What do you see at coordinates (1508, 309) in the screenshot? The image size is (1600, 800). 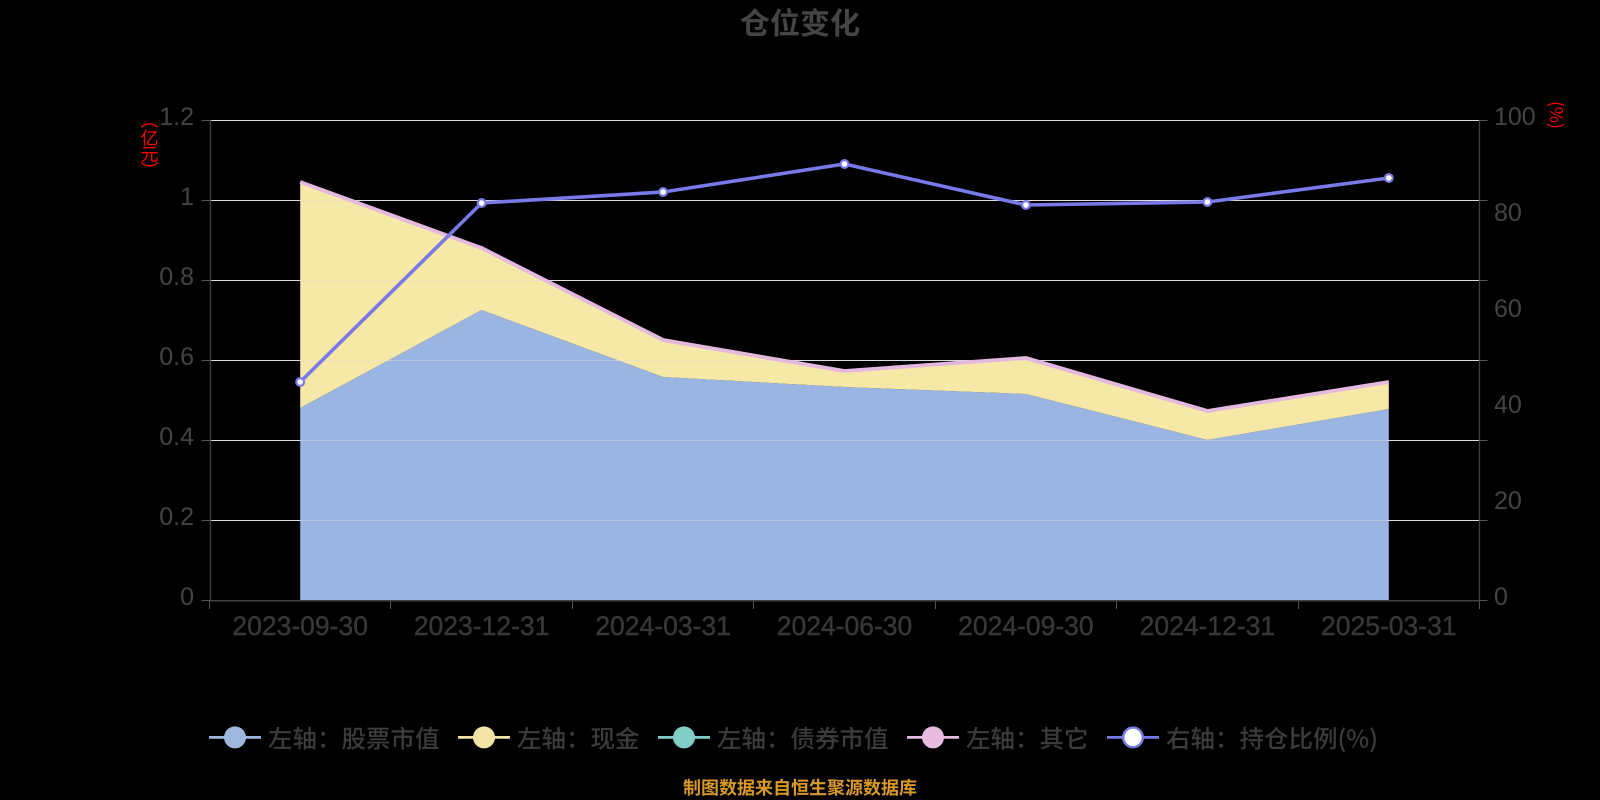 I see `svg-text: 60` at bounding box center [1508, 309].